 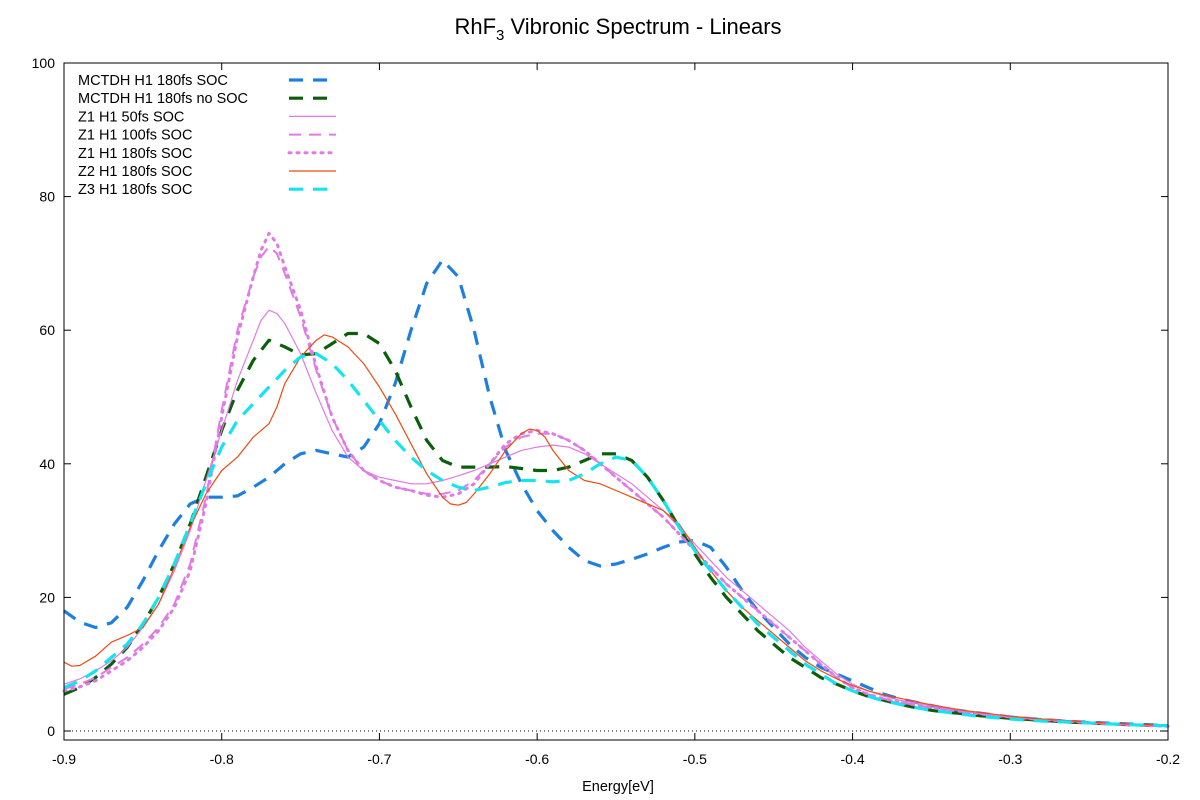 I want to click on legend-label: Z3 H1 180fs SOC, so click(x=135, y=190).